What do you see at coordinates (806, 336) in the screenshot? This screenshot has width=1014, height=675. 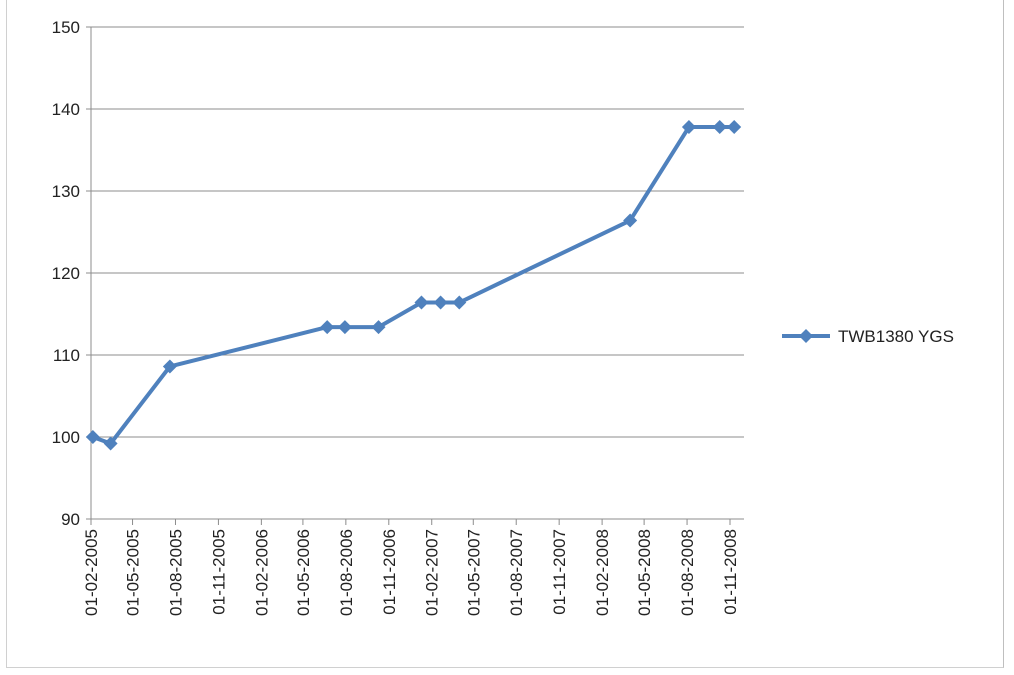 I see `legend-diamond-marker` at bounding box center [806, 336].